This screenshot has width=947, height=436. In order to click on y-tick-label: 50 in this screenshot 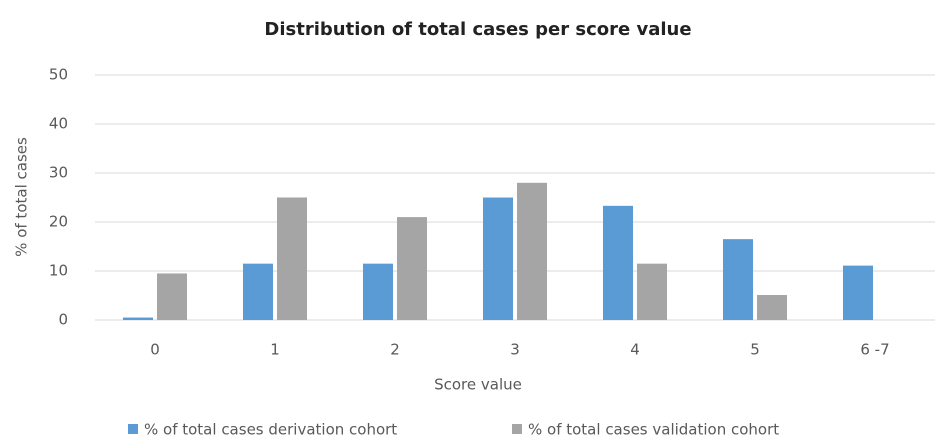, I will do `click(58, 75)`.